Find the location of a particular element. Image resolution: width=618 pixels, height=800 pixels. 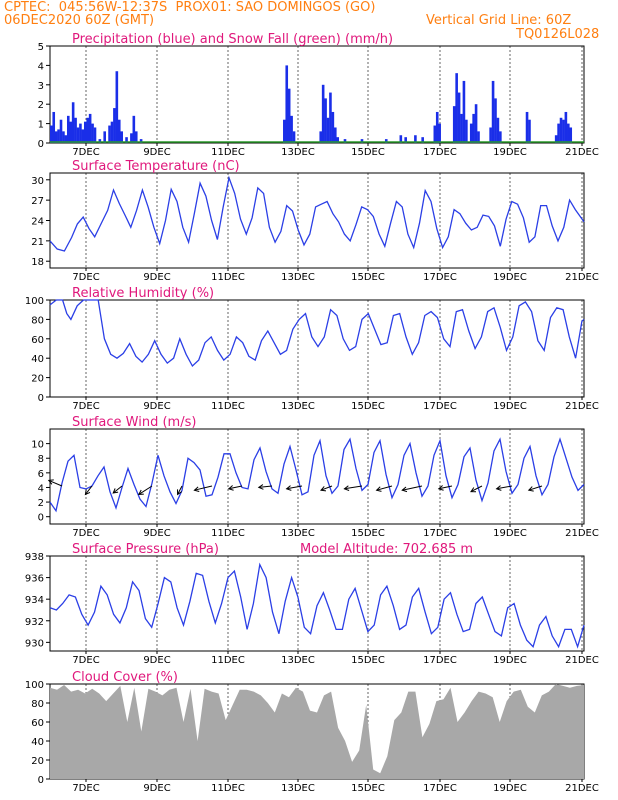

y-tick-label: 3 is located at coordinates (41, 86).